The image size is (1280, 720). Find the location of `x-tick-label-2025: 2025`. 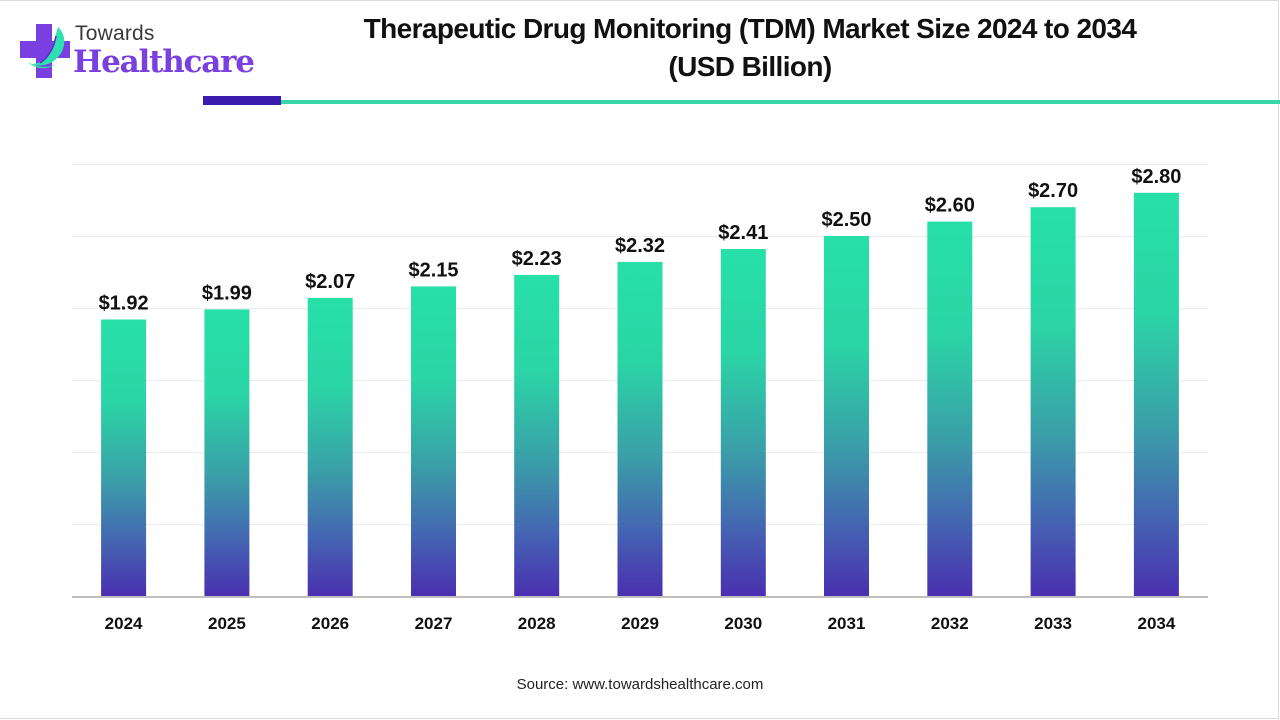

x-tick-label-2025: 2025 is located at coordinates (227, 623).